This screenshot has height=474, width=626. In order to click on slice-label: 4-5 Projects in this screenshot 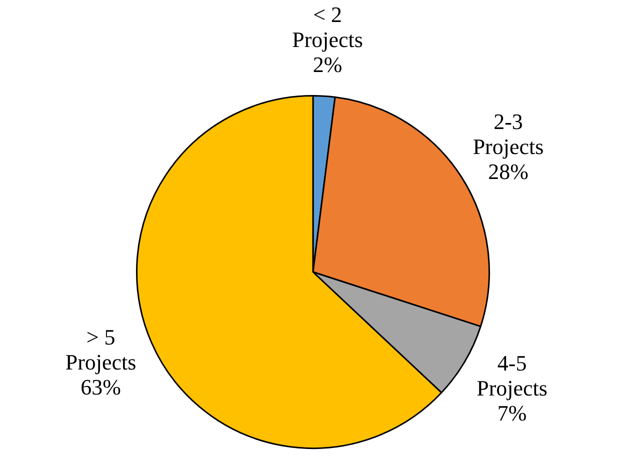, I will do `click(512, 375)`.